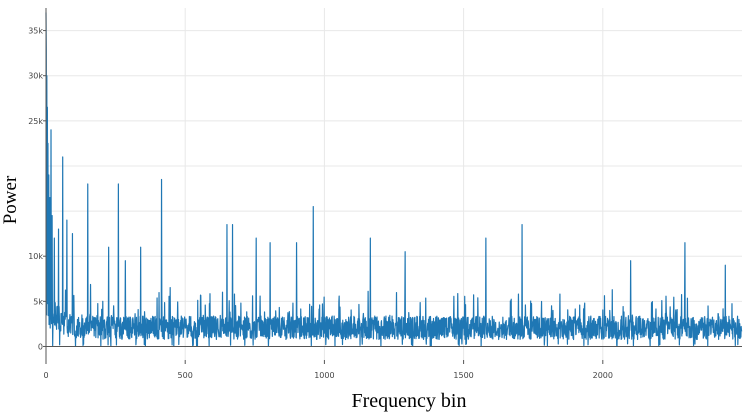  Describe the element at coordinates (35, 256) in the screenshot. I see `y-tick-label: 10k` at that location.